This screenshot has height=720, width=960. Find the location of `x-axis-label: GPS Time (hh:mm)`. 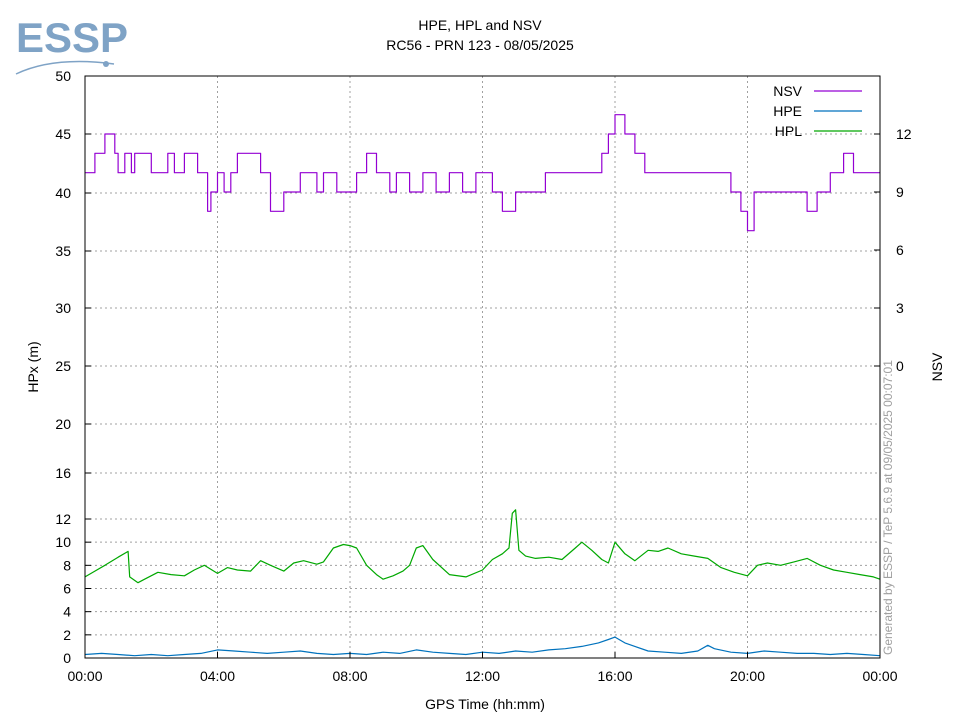

x-axis-label: GPS Time (hh:mm) is located at coordinates (485, 704).